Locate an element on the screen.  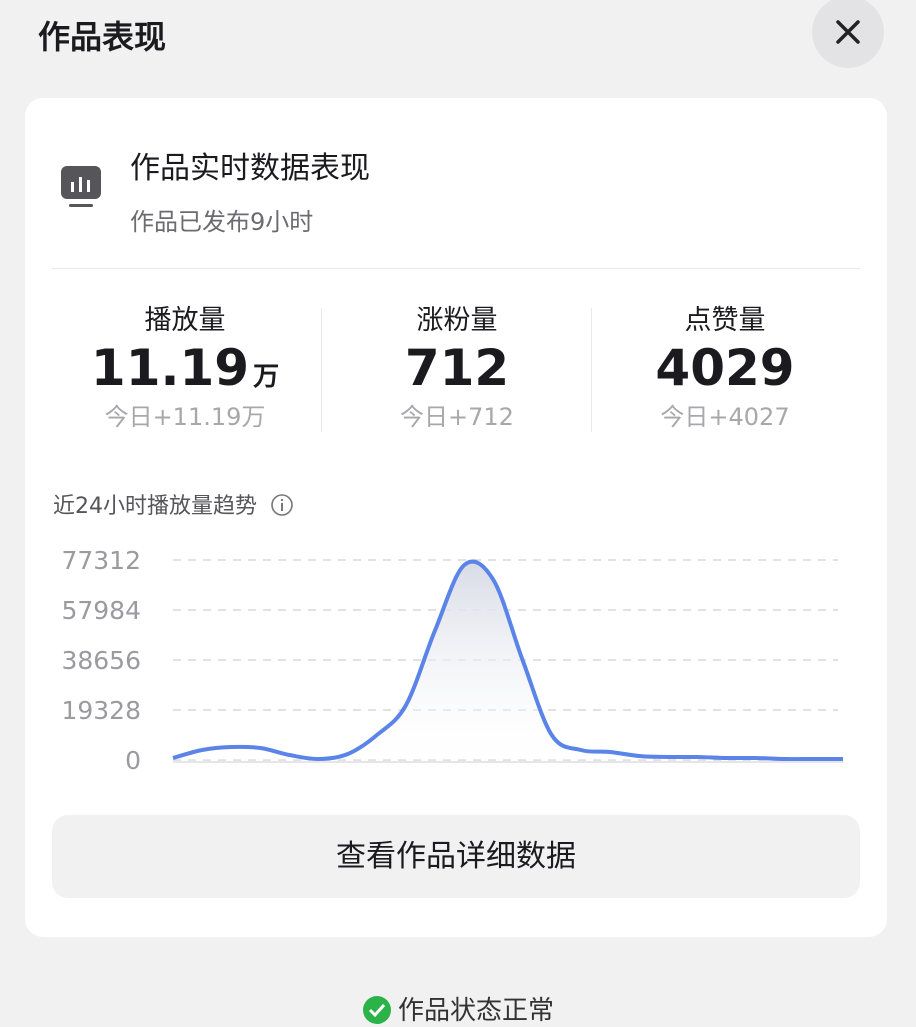
stat-value-row: 712 is located at coordinates (457, 368).